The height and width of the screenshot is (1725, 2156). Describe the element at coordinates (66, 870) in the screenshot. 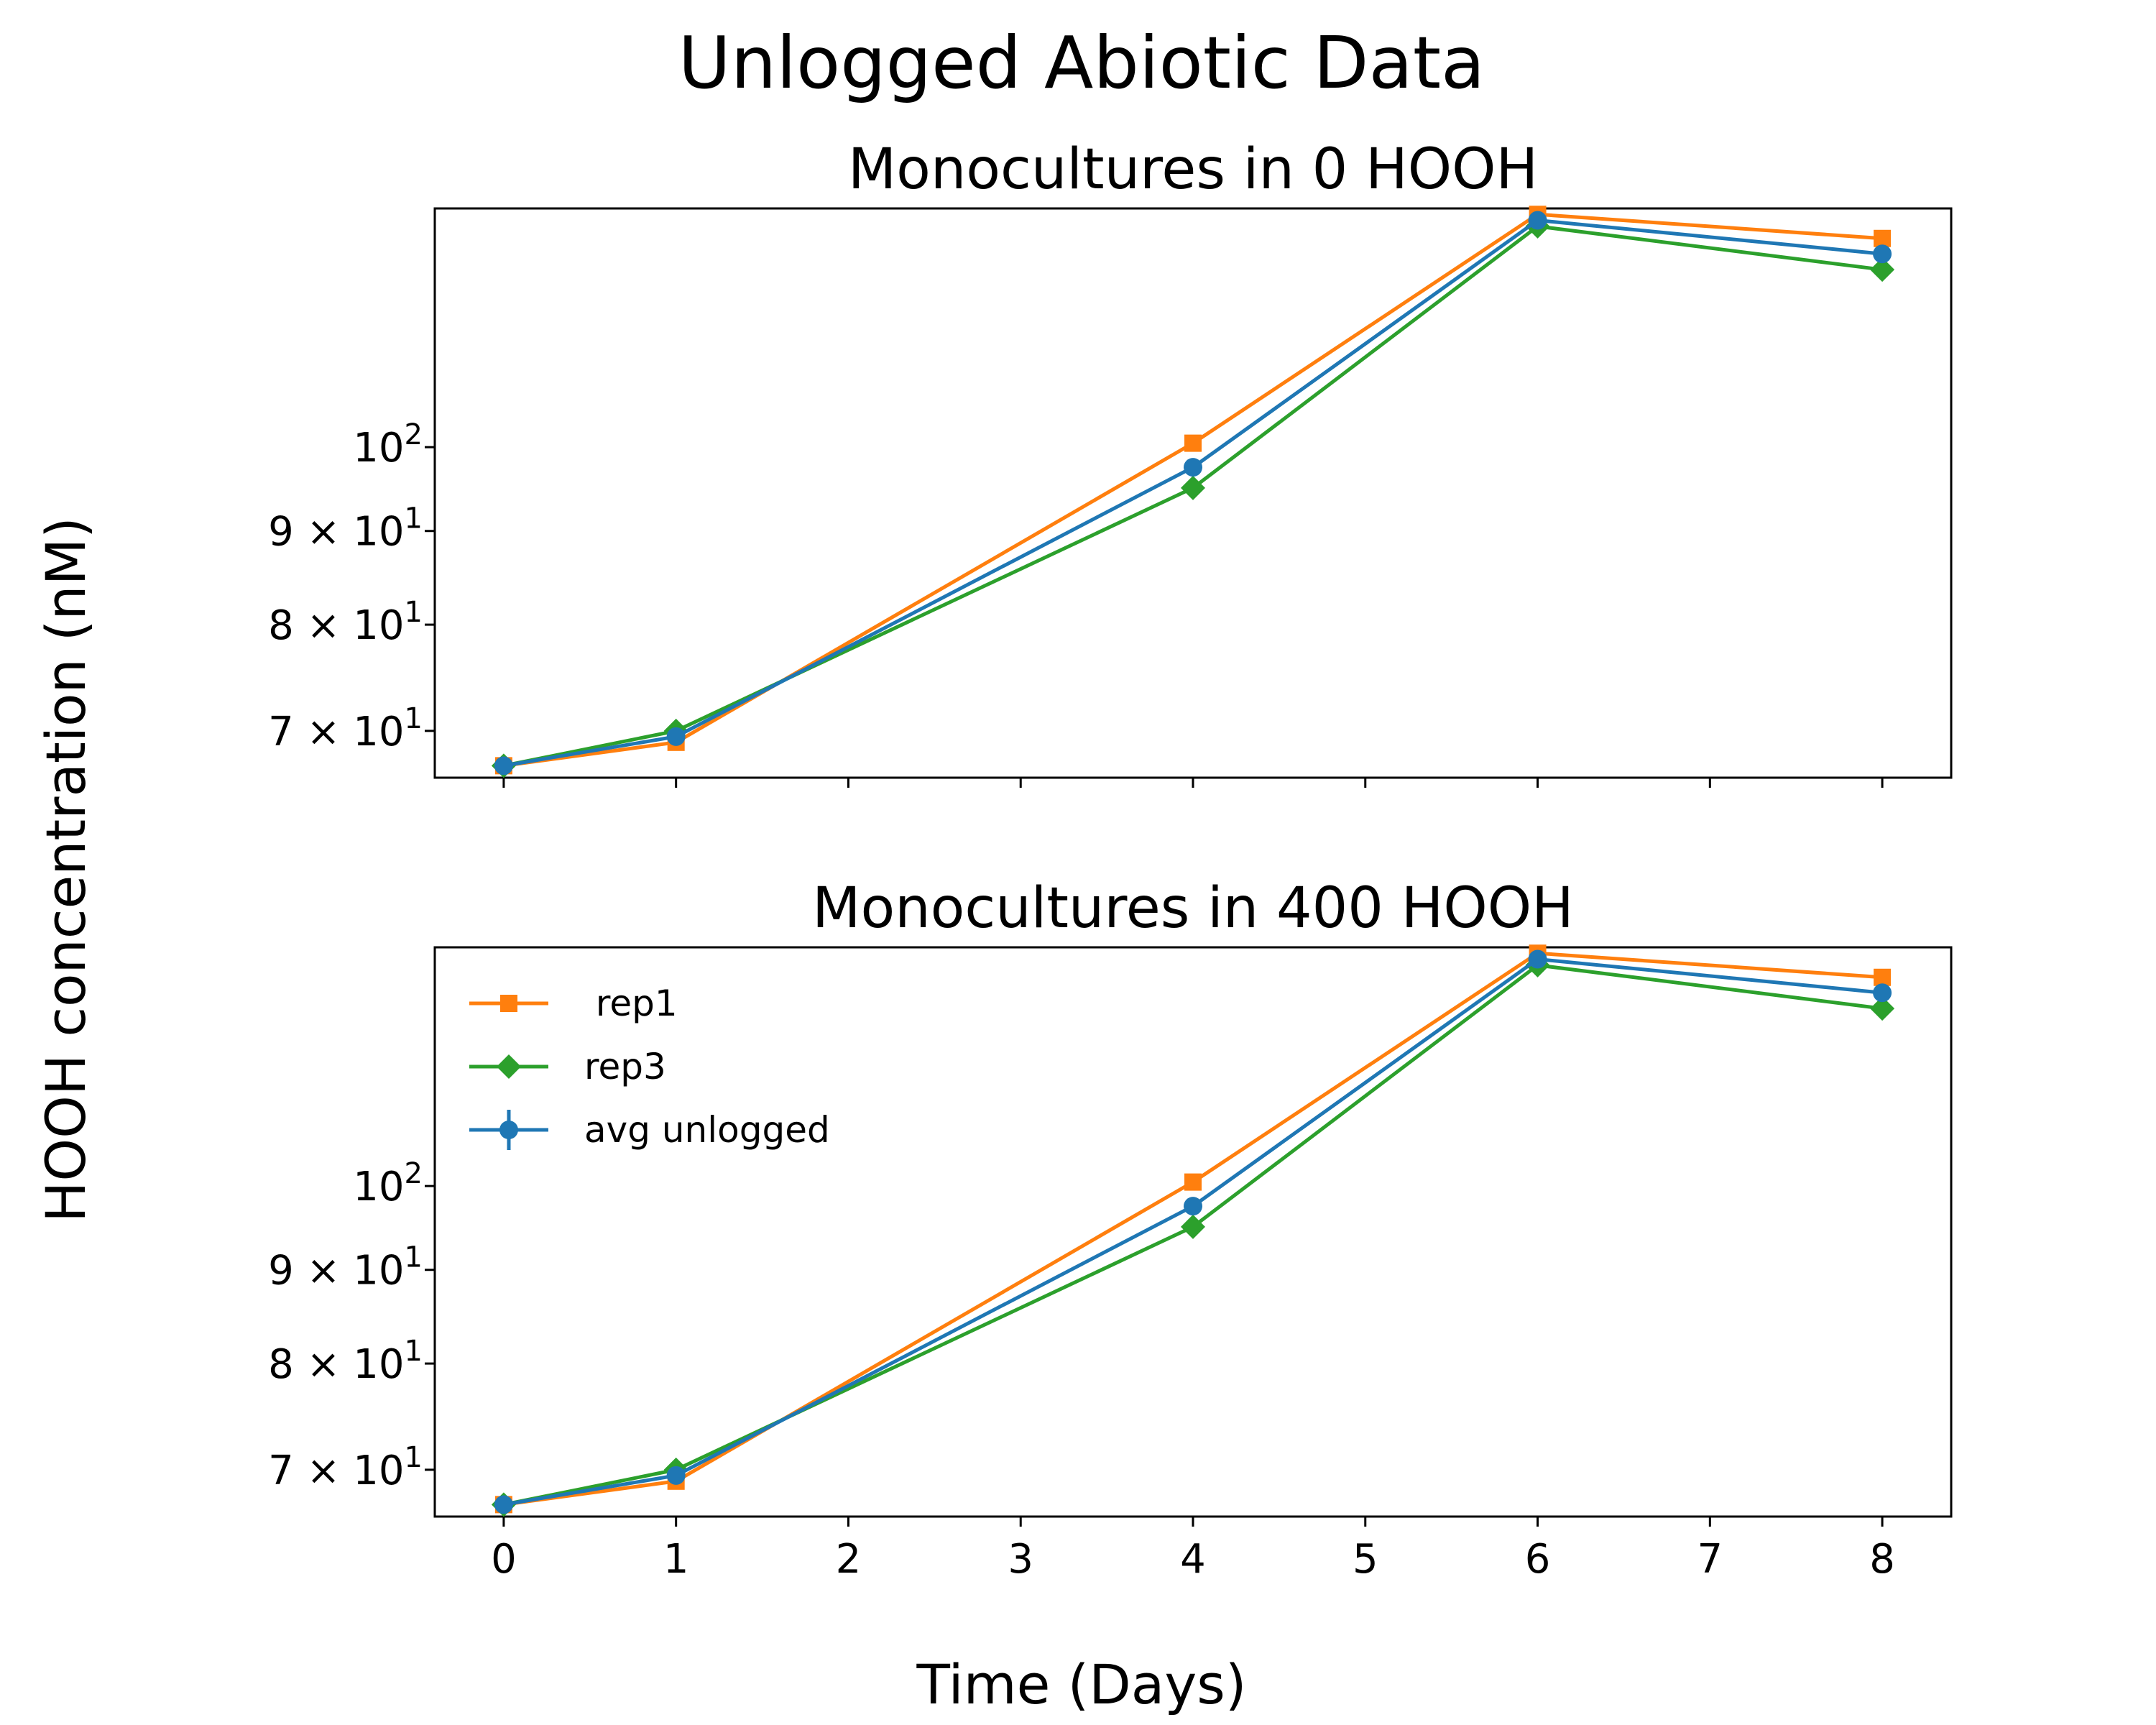

I see `y-axis-label: HOOH concentration (nM)` at that location.